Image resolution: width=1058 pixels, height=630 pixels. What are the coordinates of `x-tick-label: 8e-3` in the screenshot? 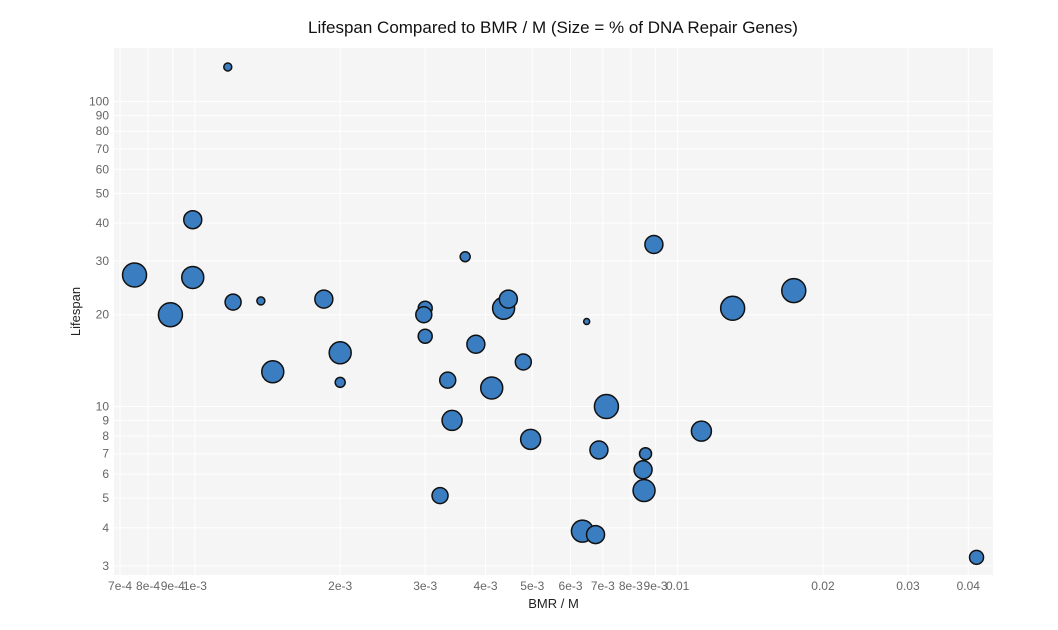 It's located at (631, 586).